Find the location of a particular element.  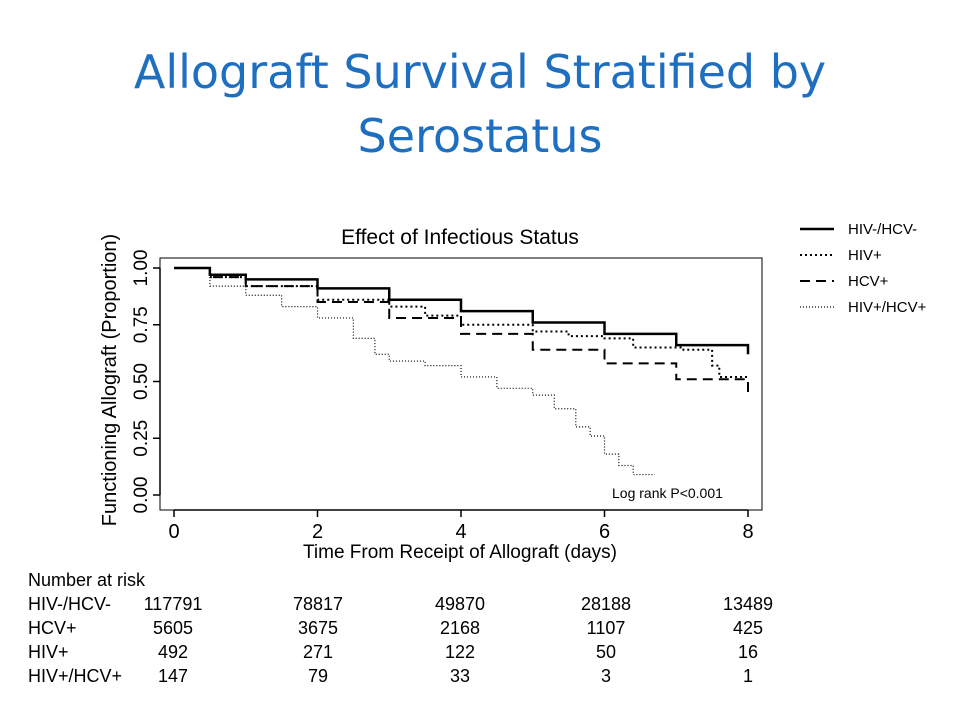

risk-row-label: HCV+ is located at coordinates (52, 628).